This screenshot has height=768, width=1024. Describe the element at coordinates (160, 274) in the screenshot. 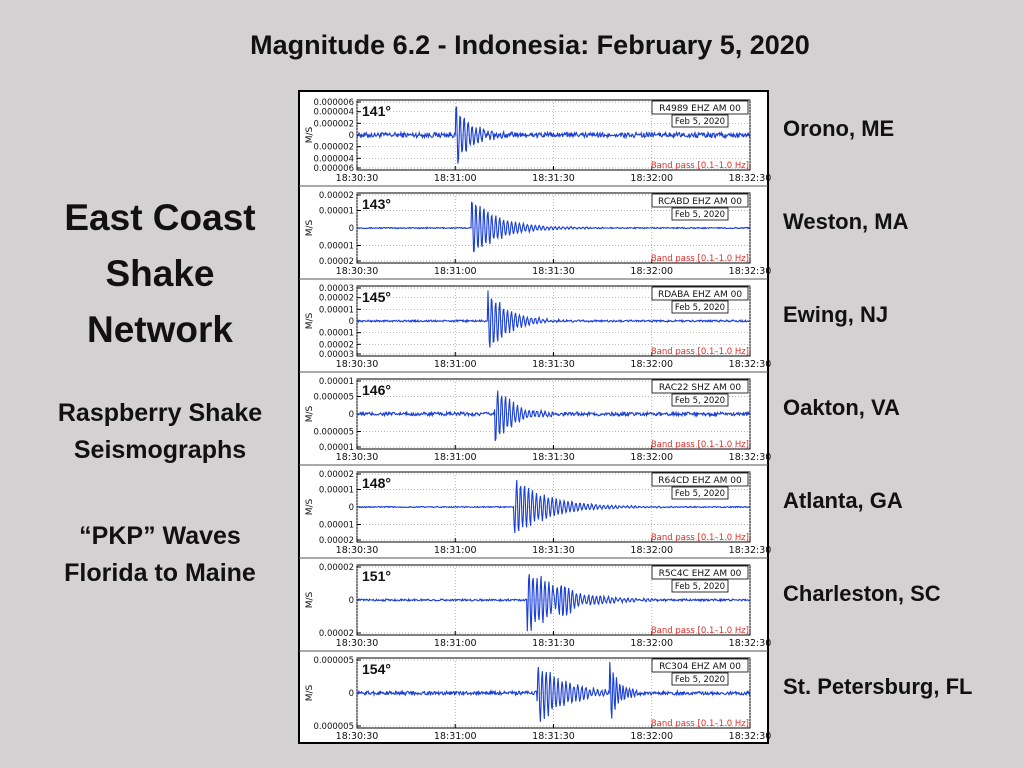

I see `network-heading: East Coast Shake Network` at that location.